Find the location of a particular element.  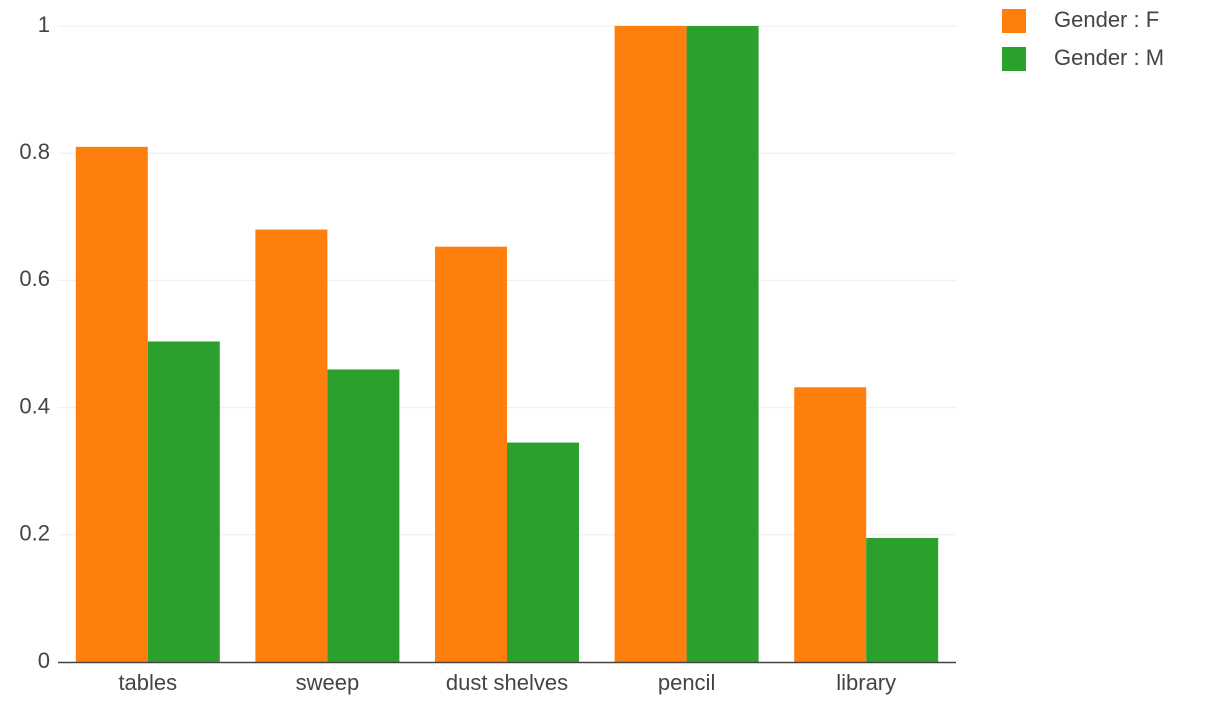

y-tick-label: 0.6 is located at coordinates (34, 278).